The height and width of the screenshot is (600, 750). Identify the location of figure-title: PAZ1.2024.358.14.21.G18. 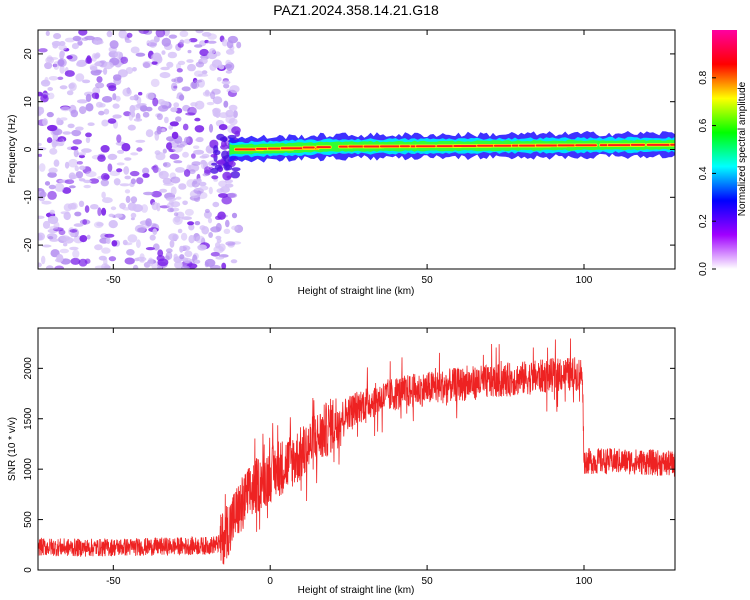
(356, 10).